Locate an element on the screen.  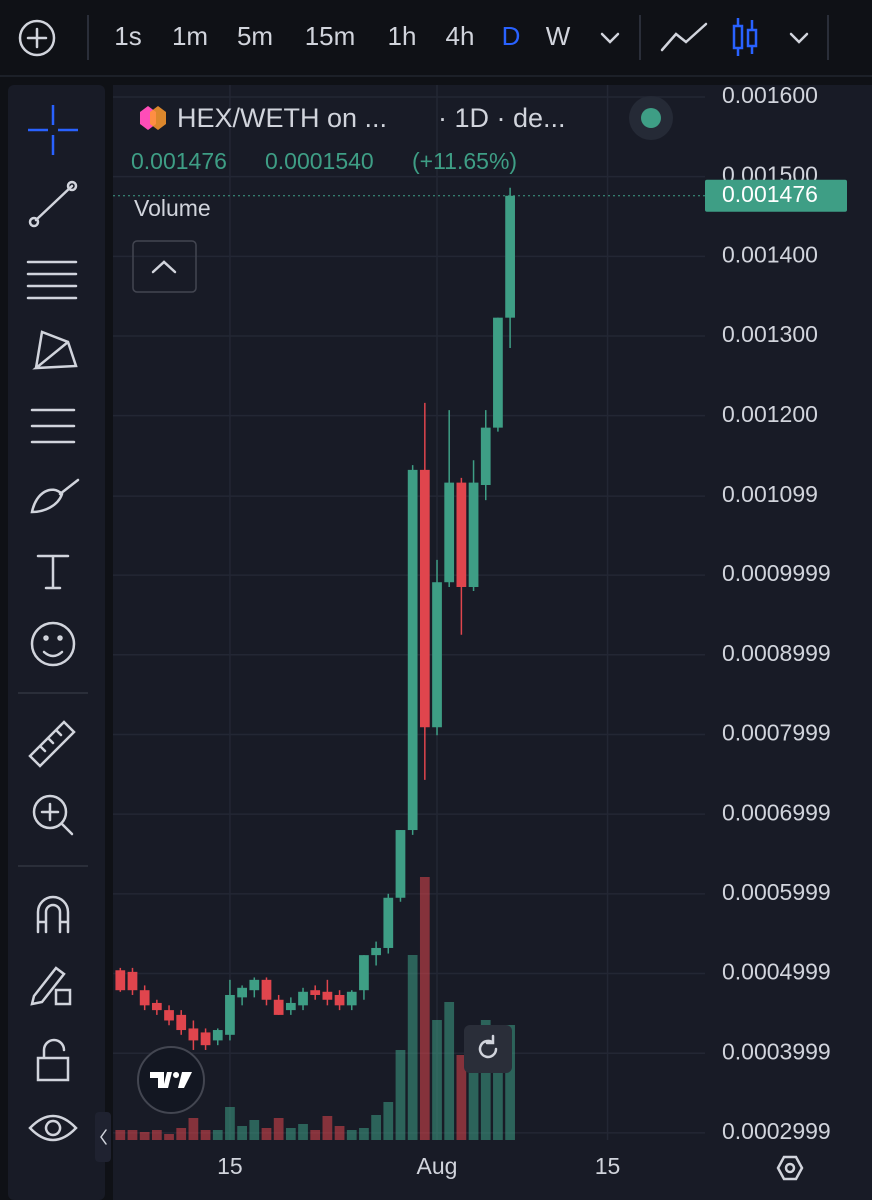
y-tick-label: 0.001600 is located at coordinates (770, 95).